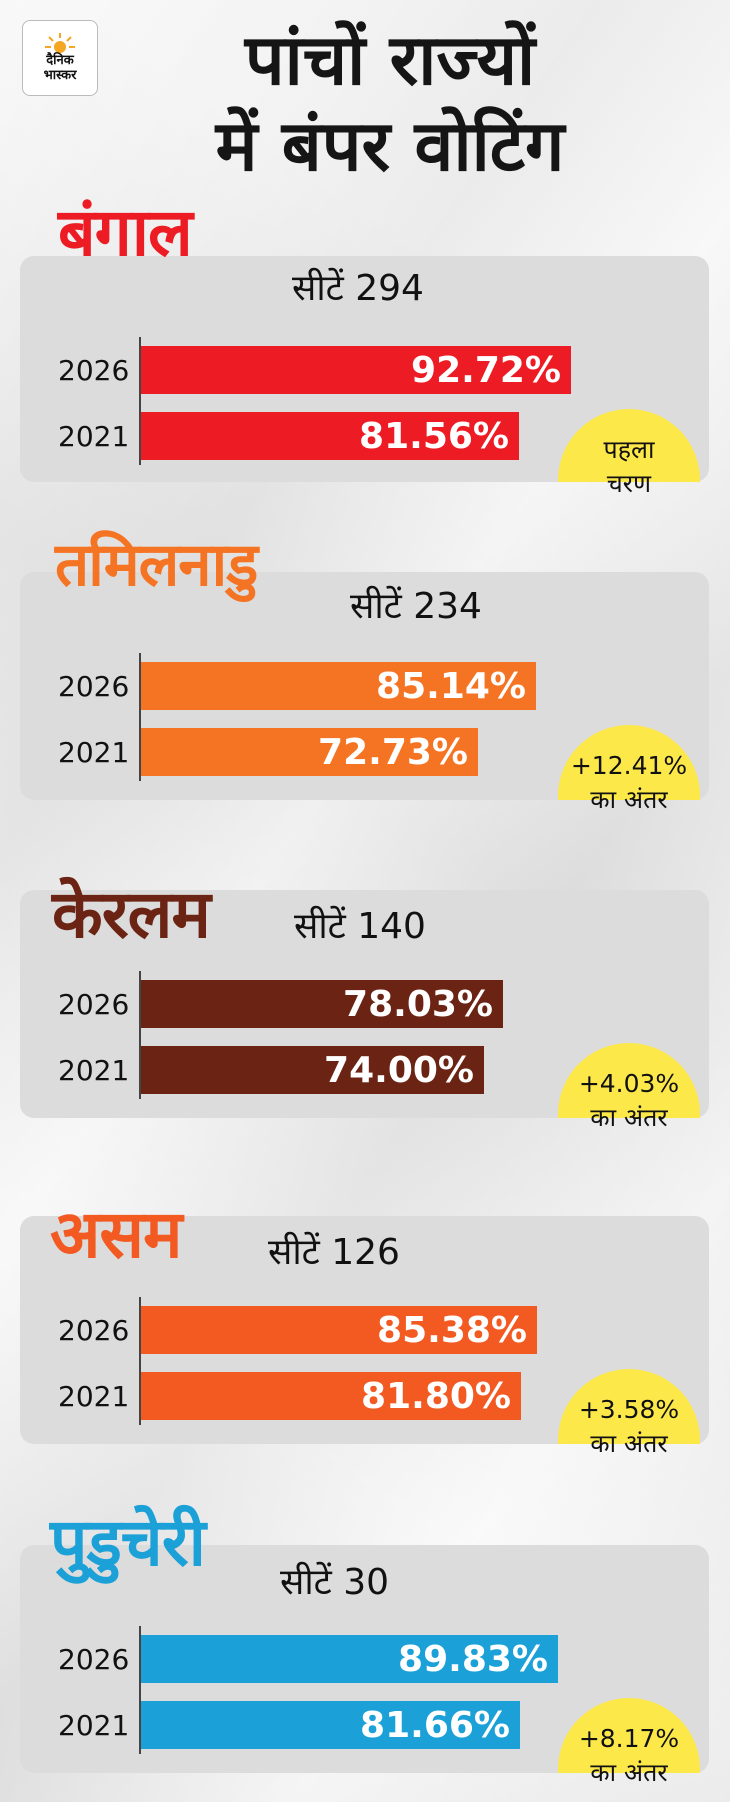  I want to click on badge-line-1: +3.58%, so click(629, 1409).